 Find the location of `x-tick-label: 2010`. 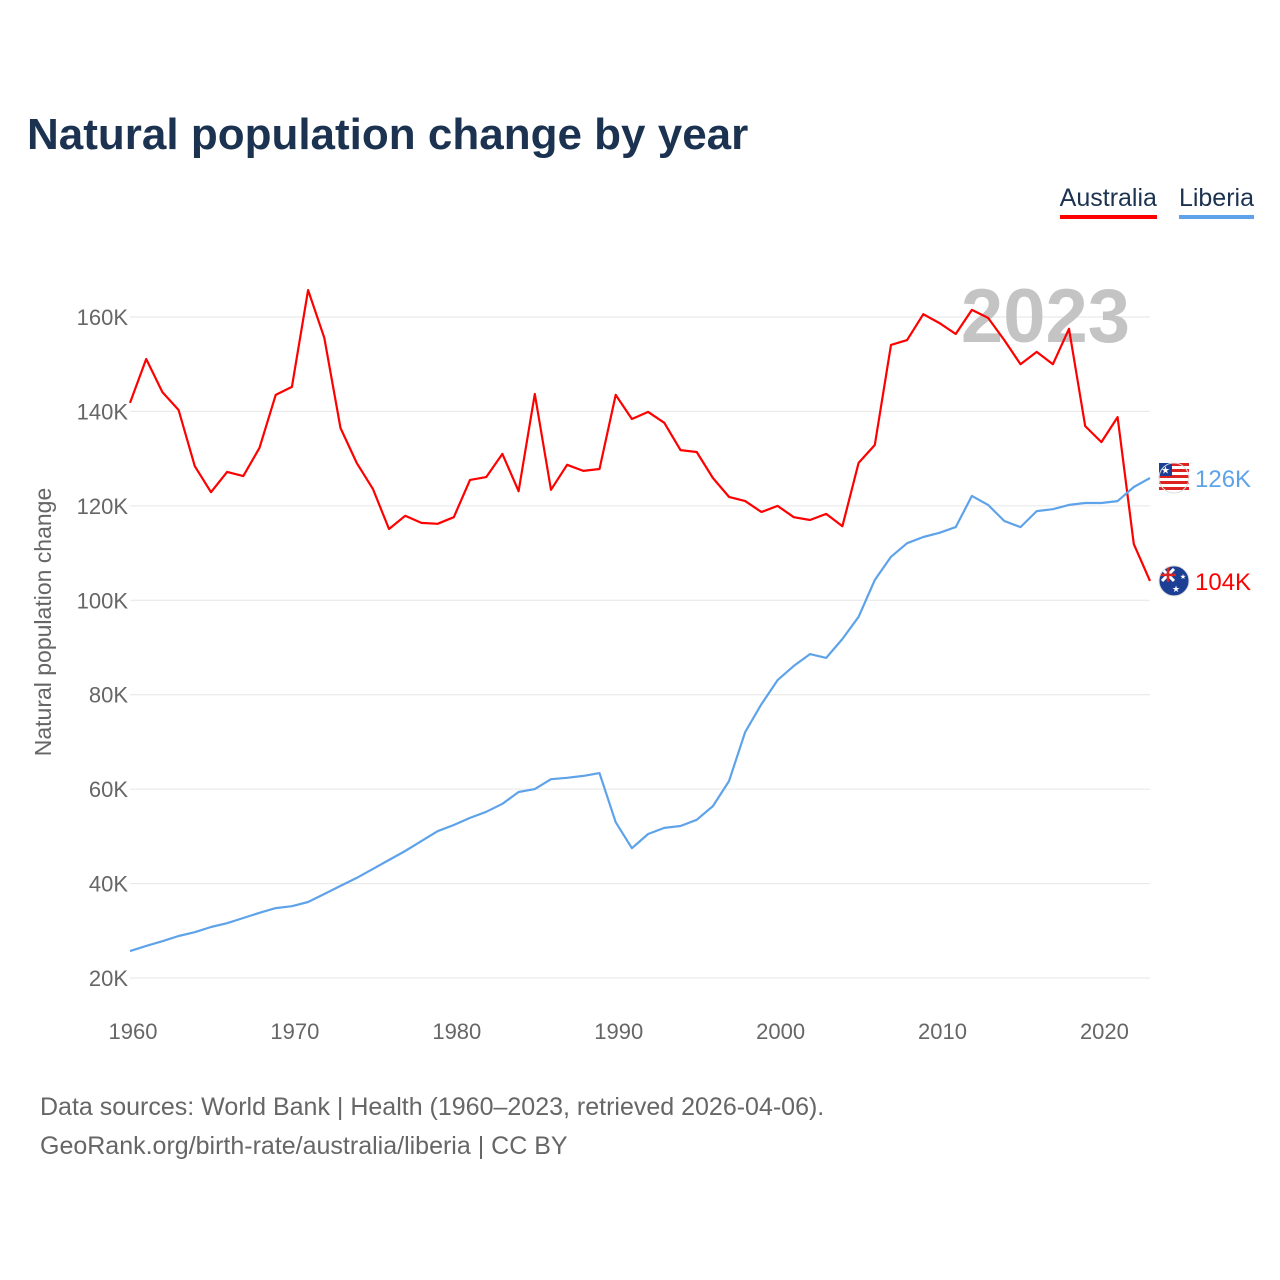

x-tick-label: 2010 is located at coordinates (942, 1031).